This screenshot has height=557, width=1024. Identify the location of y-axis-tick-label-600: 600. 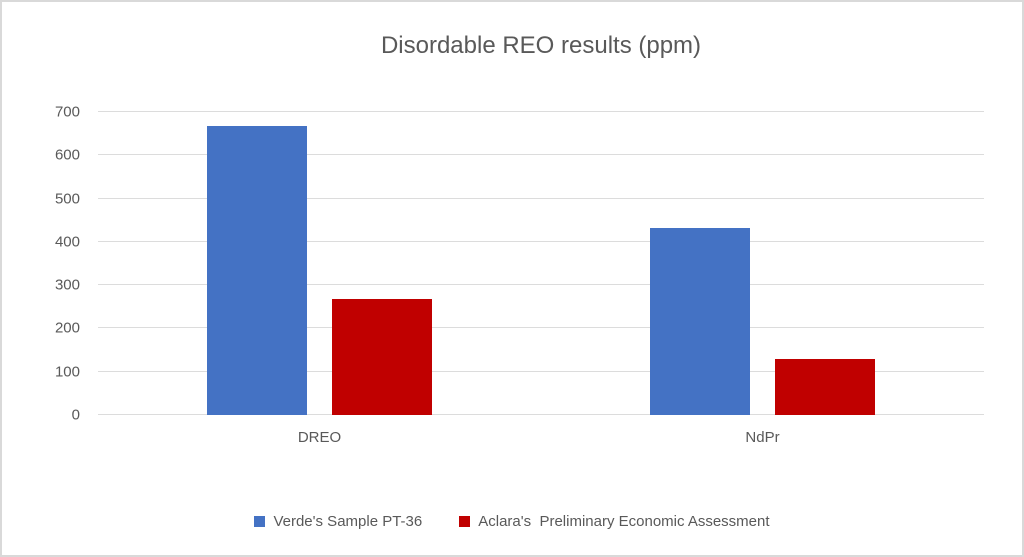
(67, 155).